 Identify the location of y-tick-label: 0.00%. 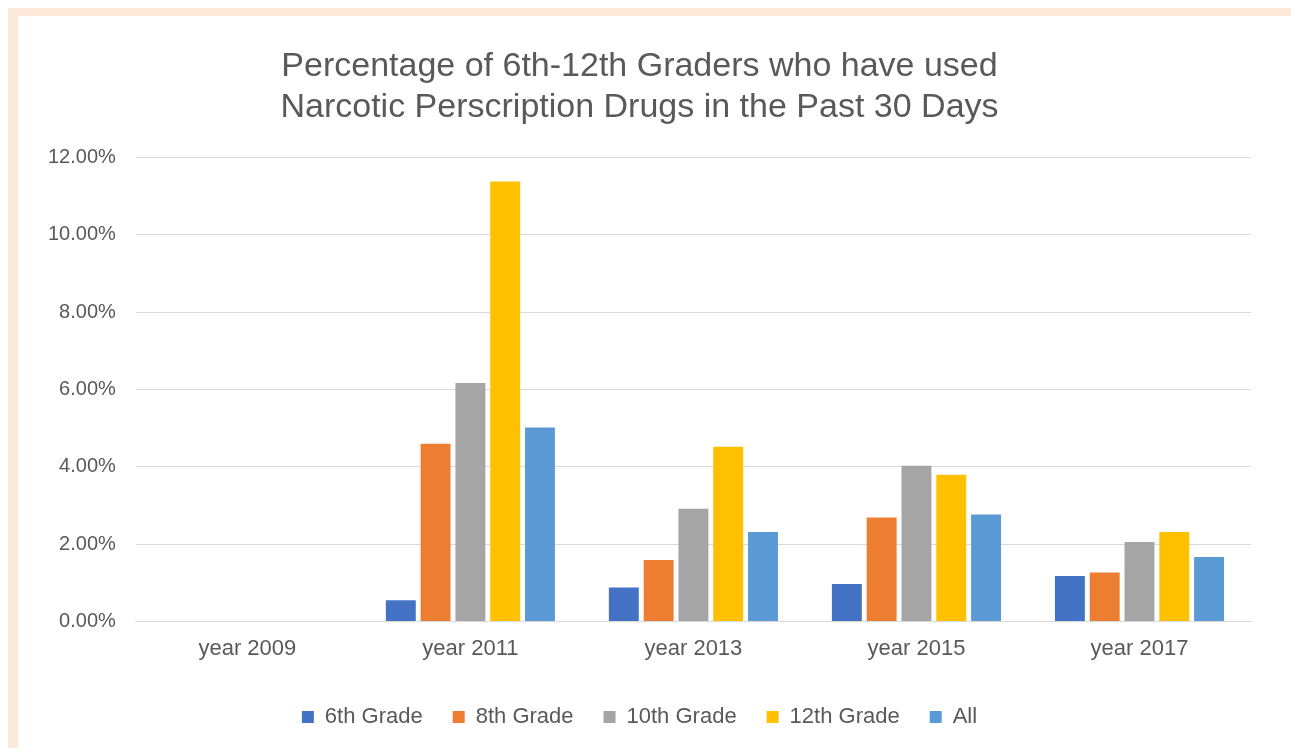
(88, 620).